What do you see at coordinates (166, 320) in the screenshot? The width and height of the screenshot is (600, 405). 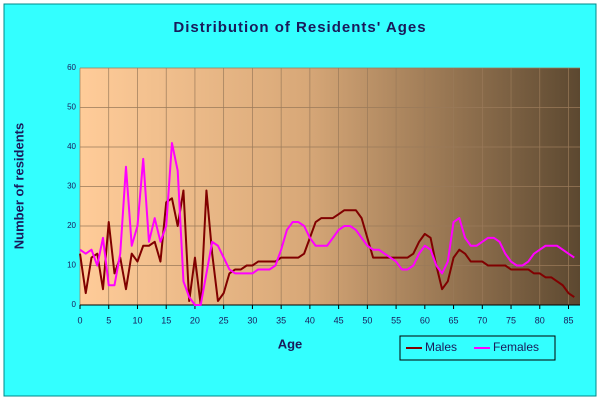 I see `x-tick-label: 15` at bounding box center [166, 320].